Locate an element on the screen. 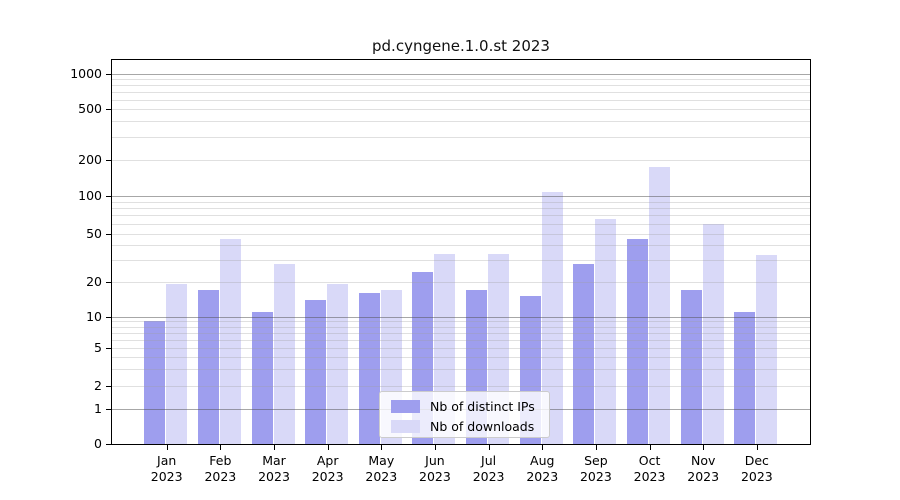 This screenshot has height=500, width=900. bar-distinct-ips-sep is located at coordinates (584, 353).